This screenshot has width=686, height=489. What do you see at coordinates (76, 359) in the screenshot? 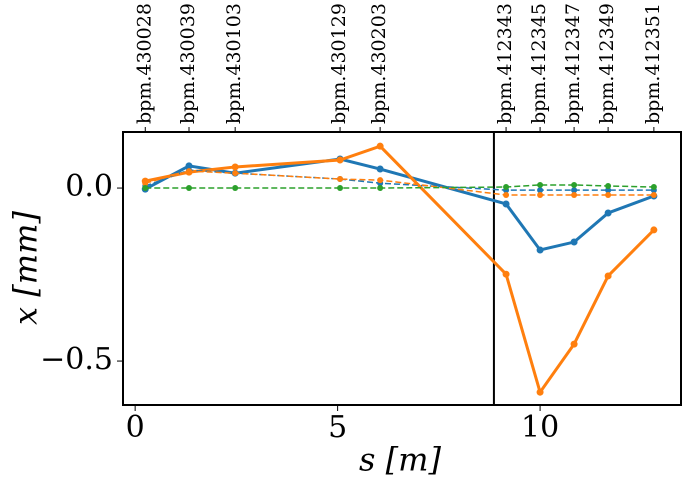
I see `y-tick-label: −0.5` at bounding box center [76, 359].